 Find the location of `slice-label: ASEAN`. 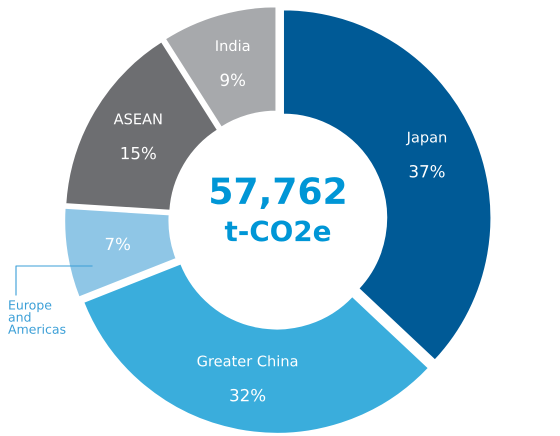

slice-label: ASEAN is located at coordinates (138, 118).